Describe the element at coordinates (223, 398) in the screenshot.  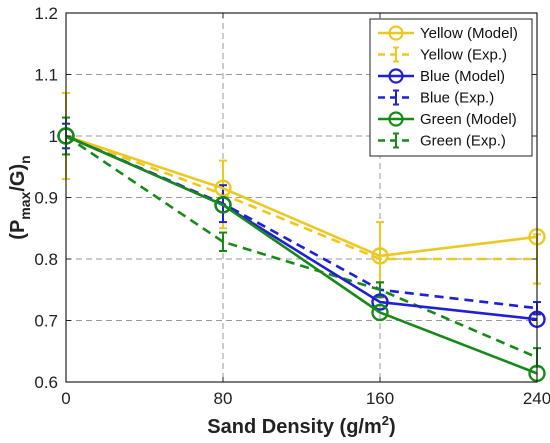
I see `x-tick-label: 80` at that location.